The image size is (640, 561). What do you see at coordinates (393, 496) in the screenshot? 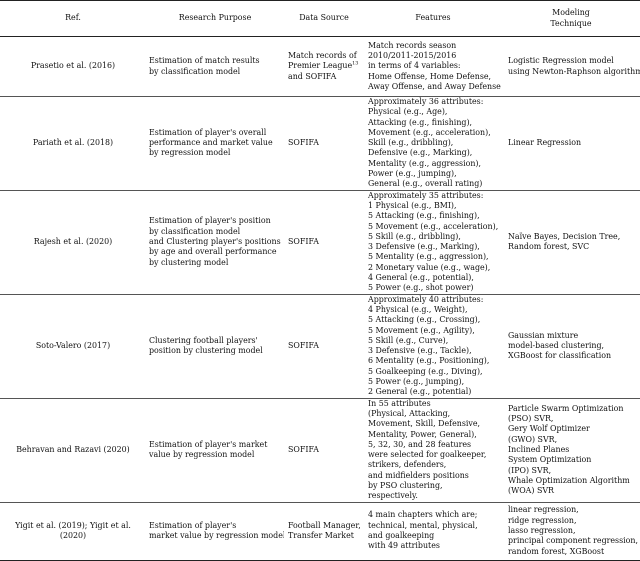
I see `cell-features-line: respectively.` at bounding box center [393, 496].